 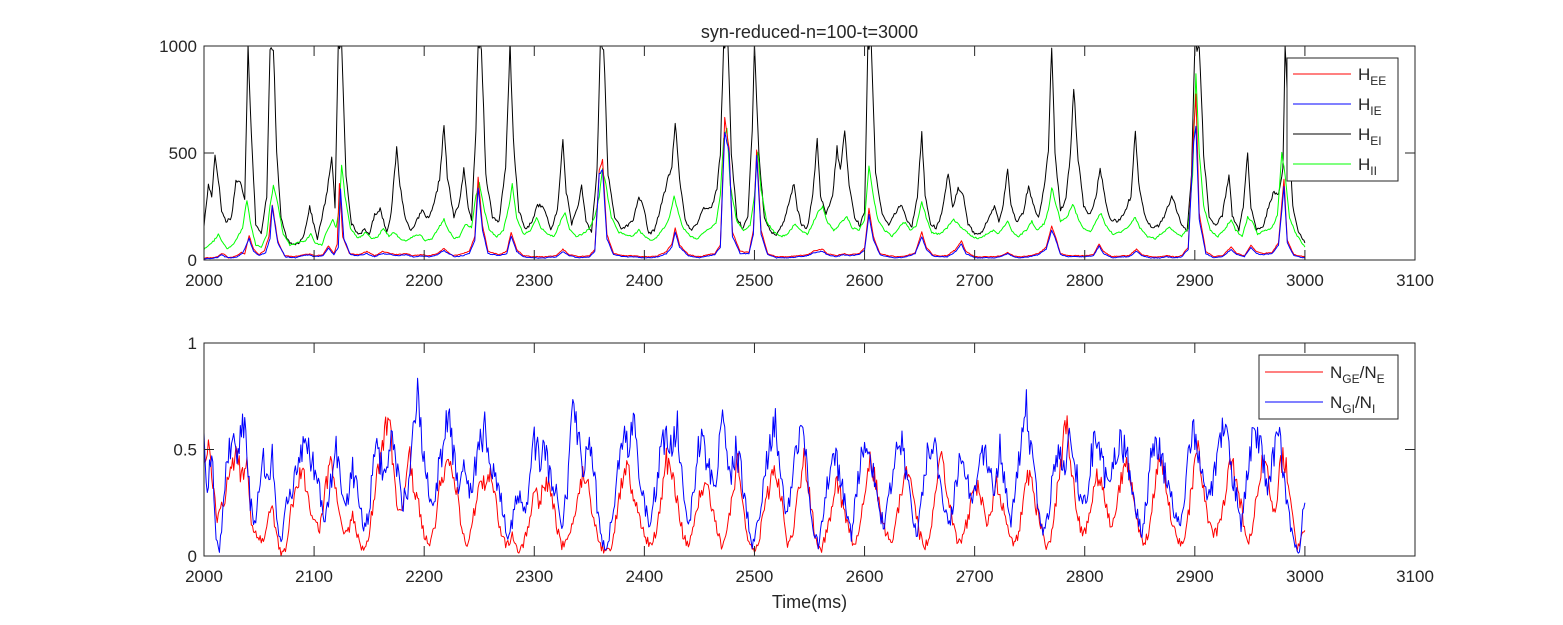 I want to click on top-y-tick-label-1000: 1000, so click(x=178, y=46).